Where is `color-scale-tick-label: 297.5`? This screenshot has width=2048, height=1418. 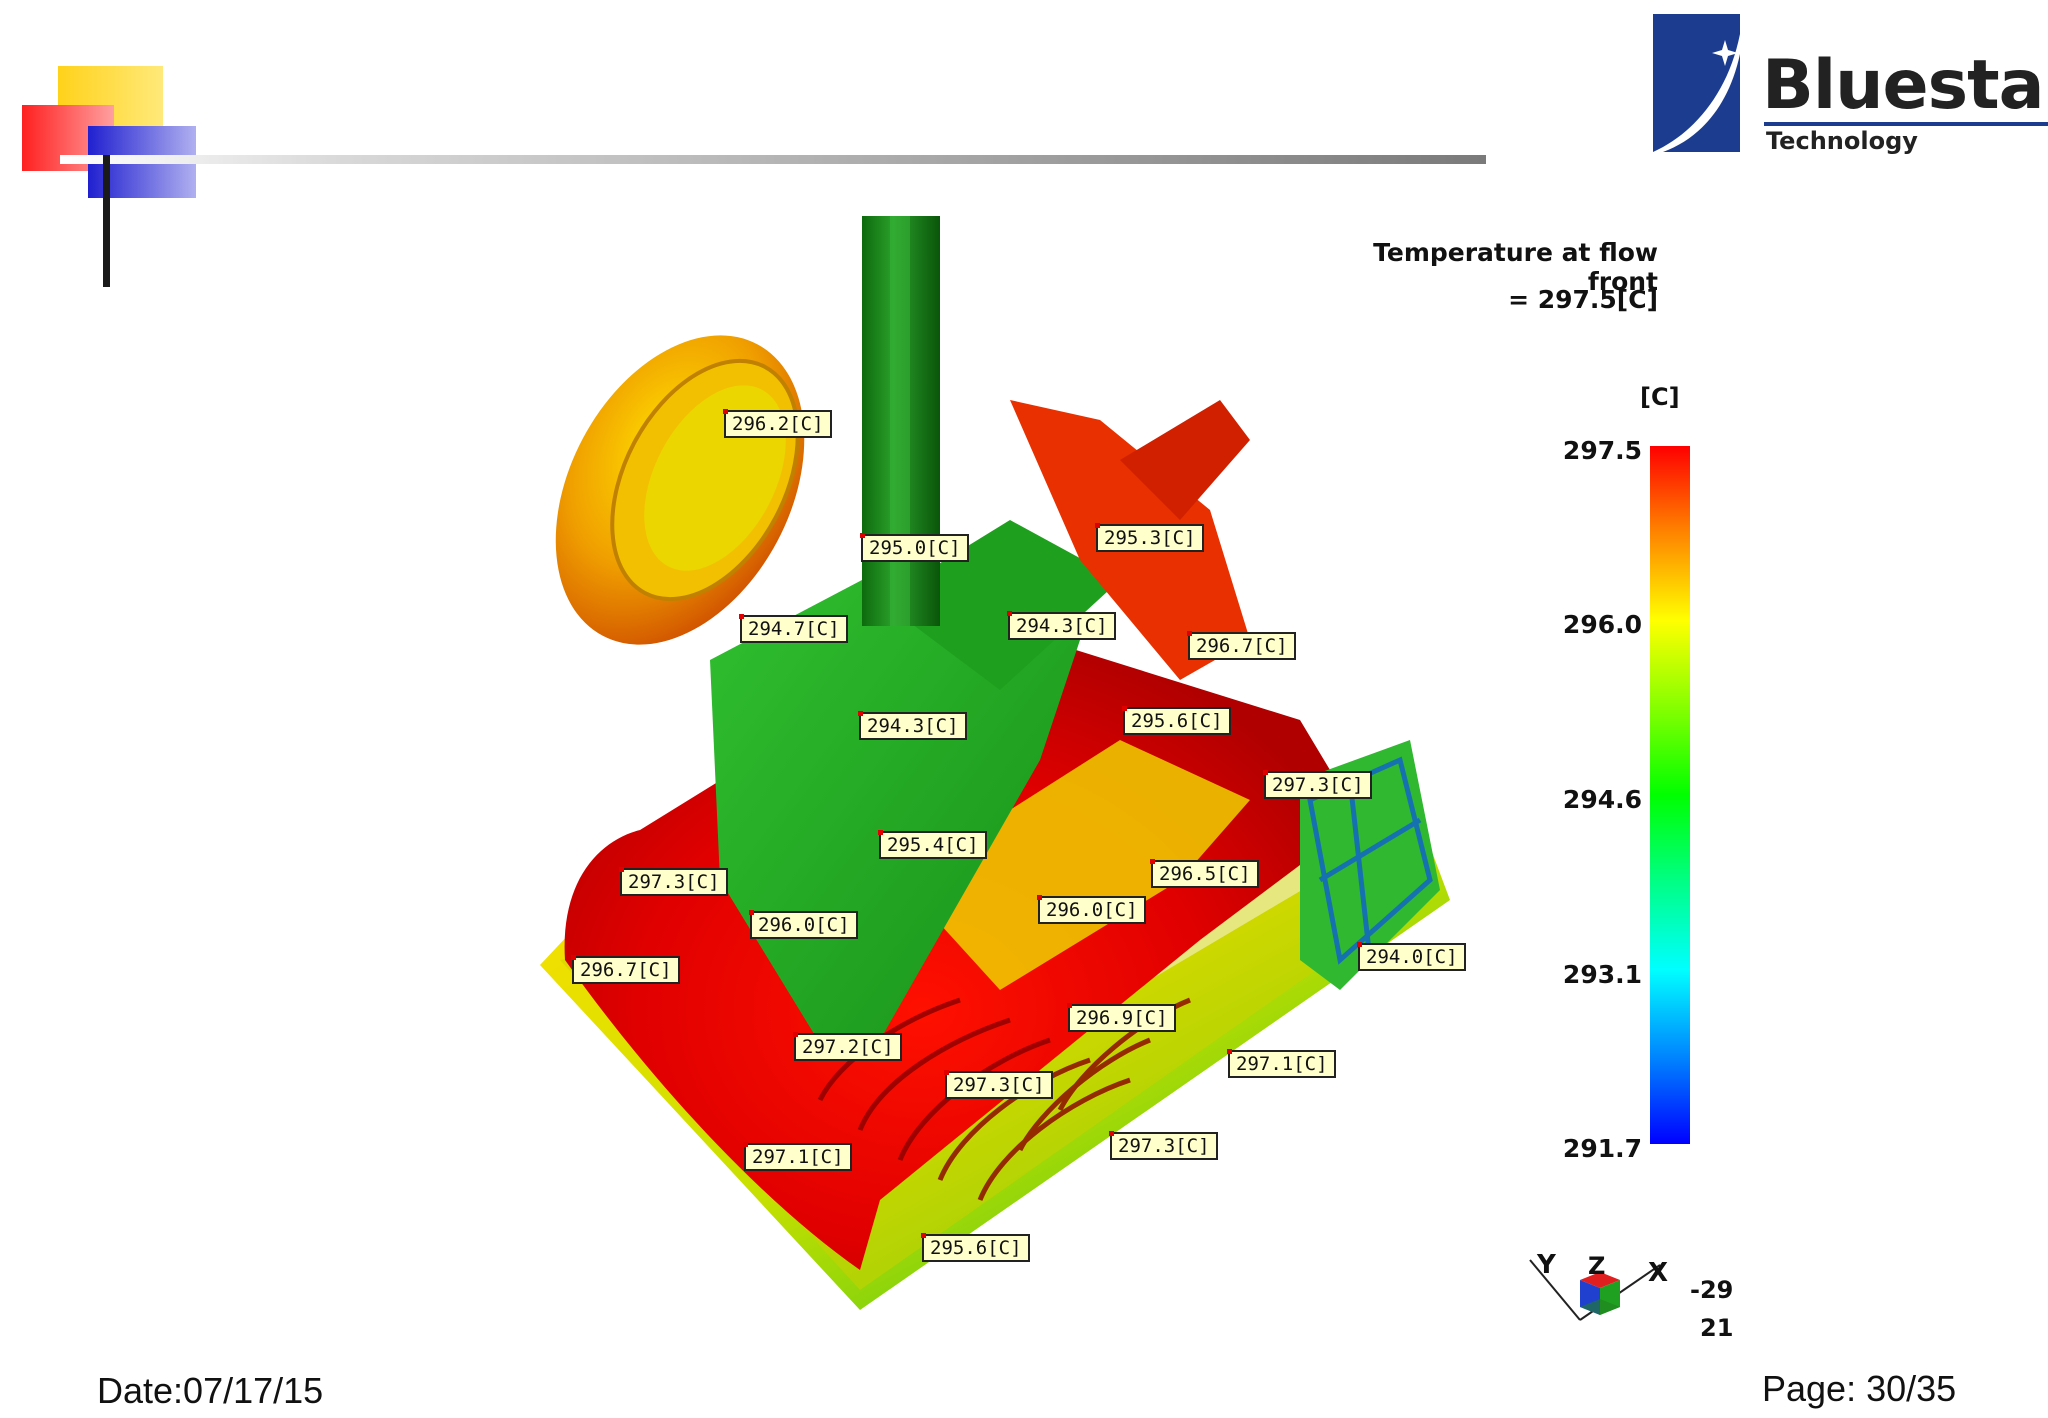
color-scale-tick-label: 297.5 is located at coordinates (1602, 450).